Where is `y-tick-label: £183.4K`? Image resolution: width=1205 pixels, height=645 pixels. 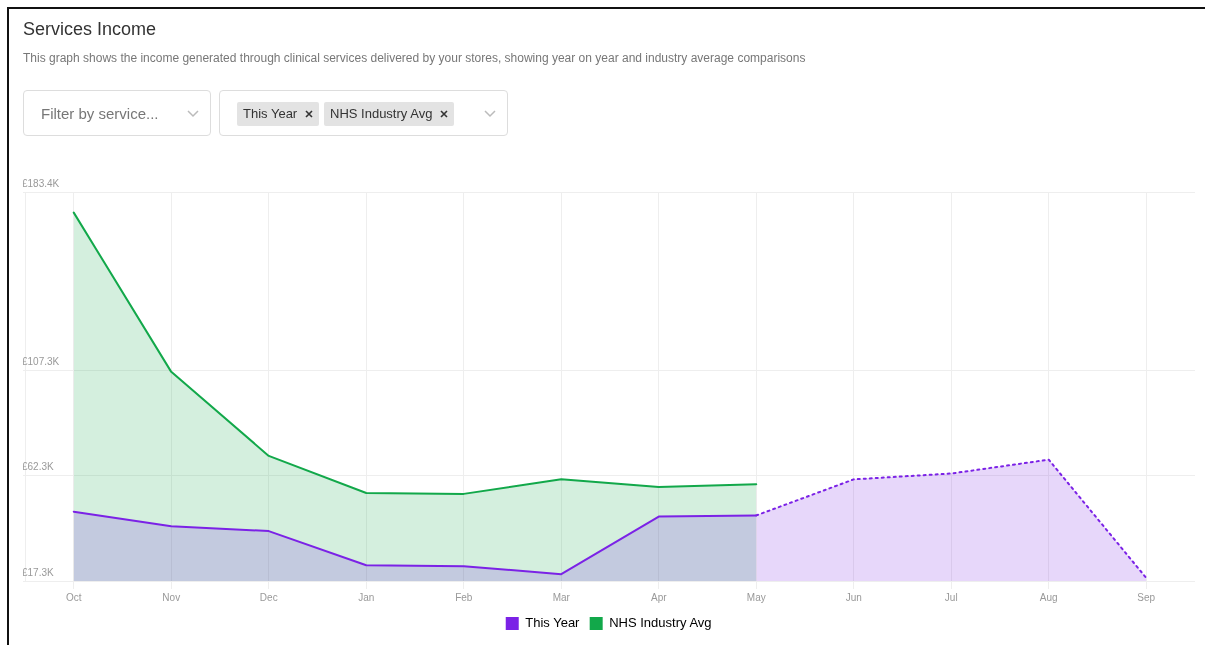
y-tick-label: £183.4K is located at coordinates (41, 183).